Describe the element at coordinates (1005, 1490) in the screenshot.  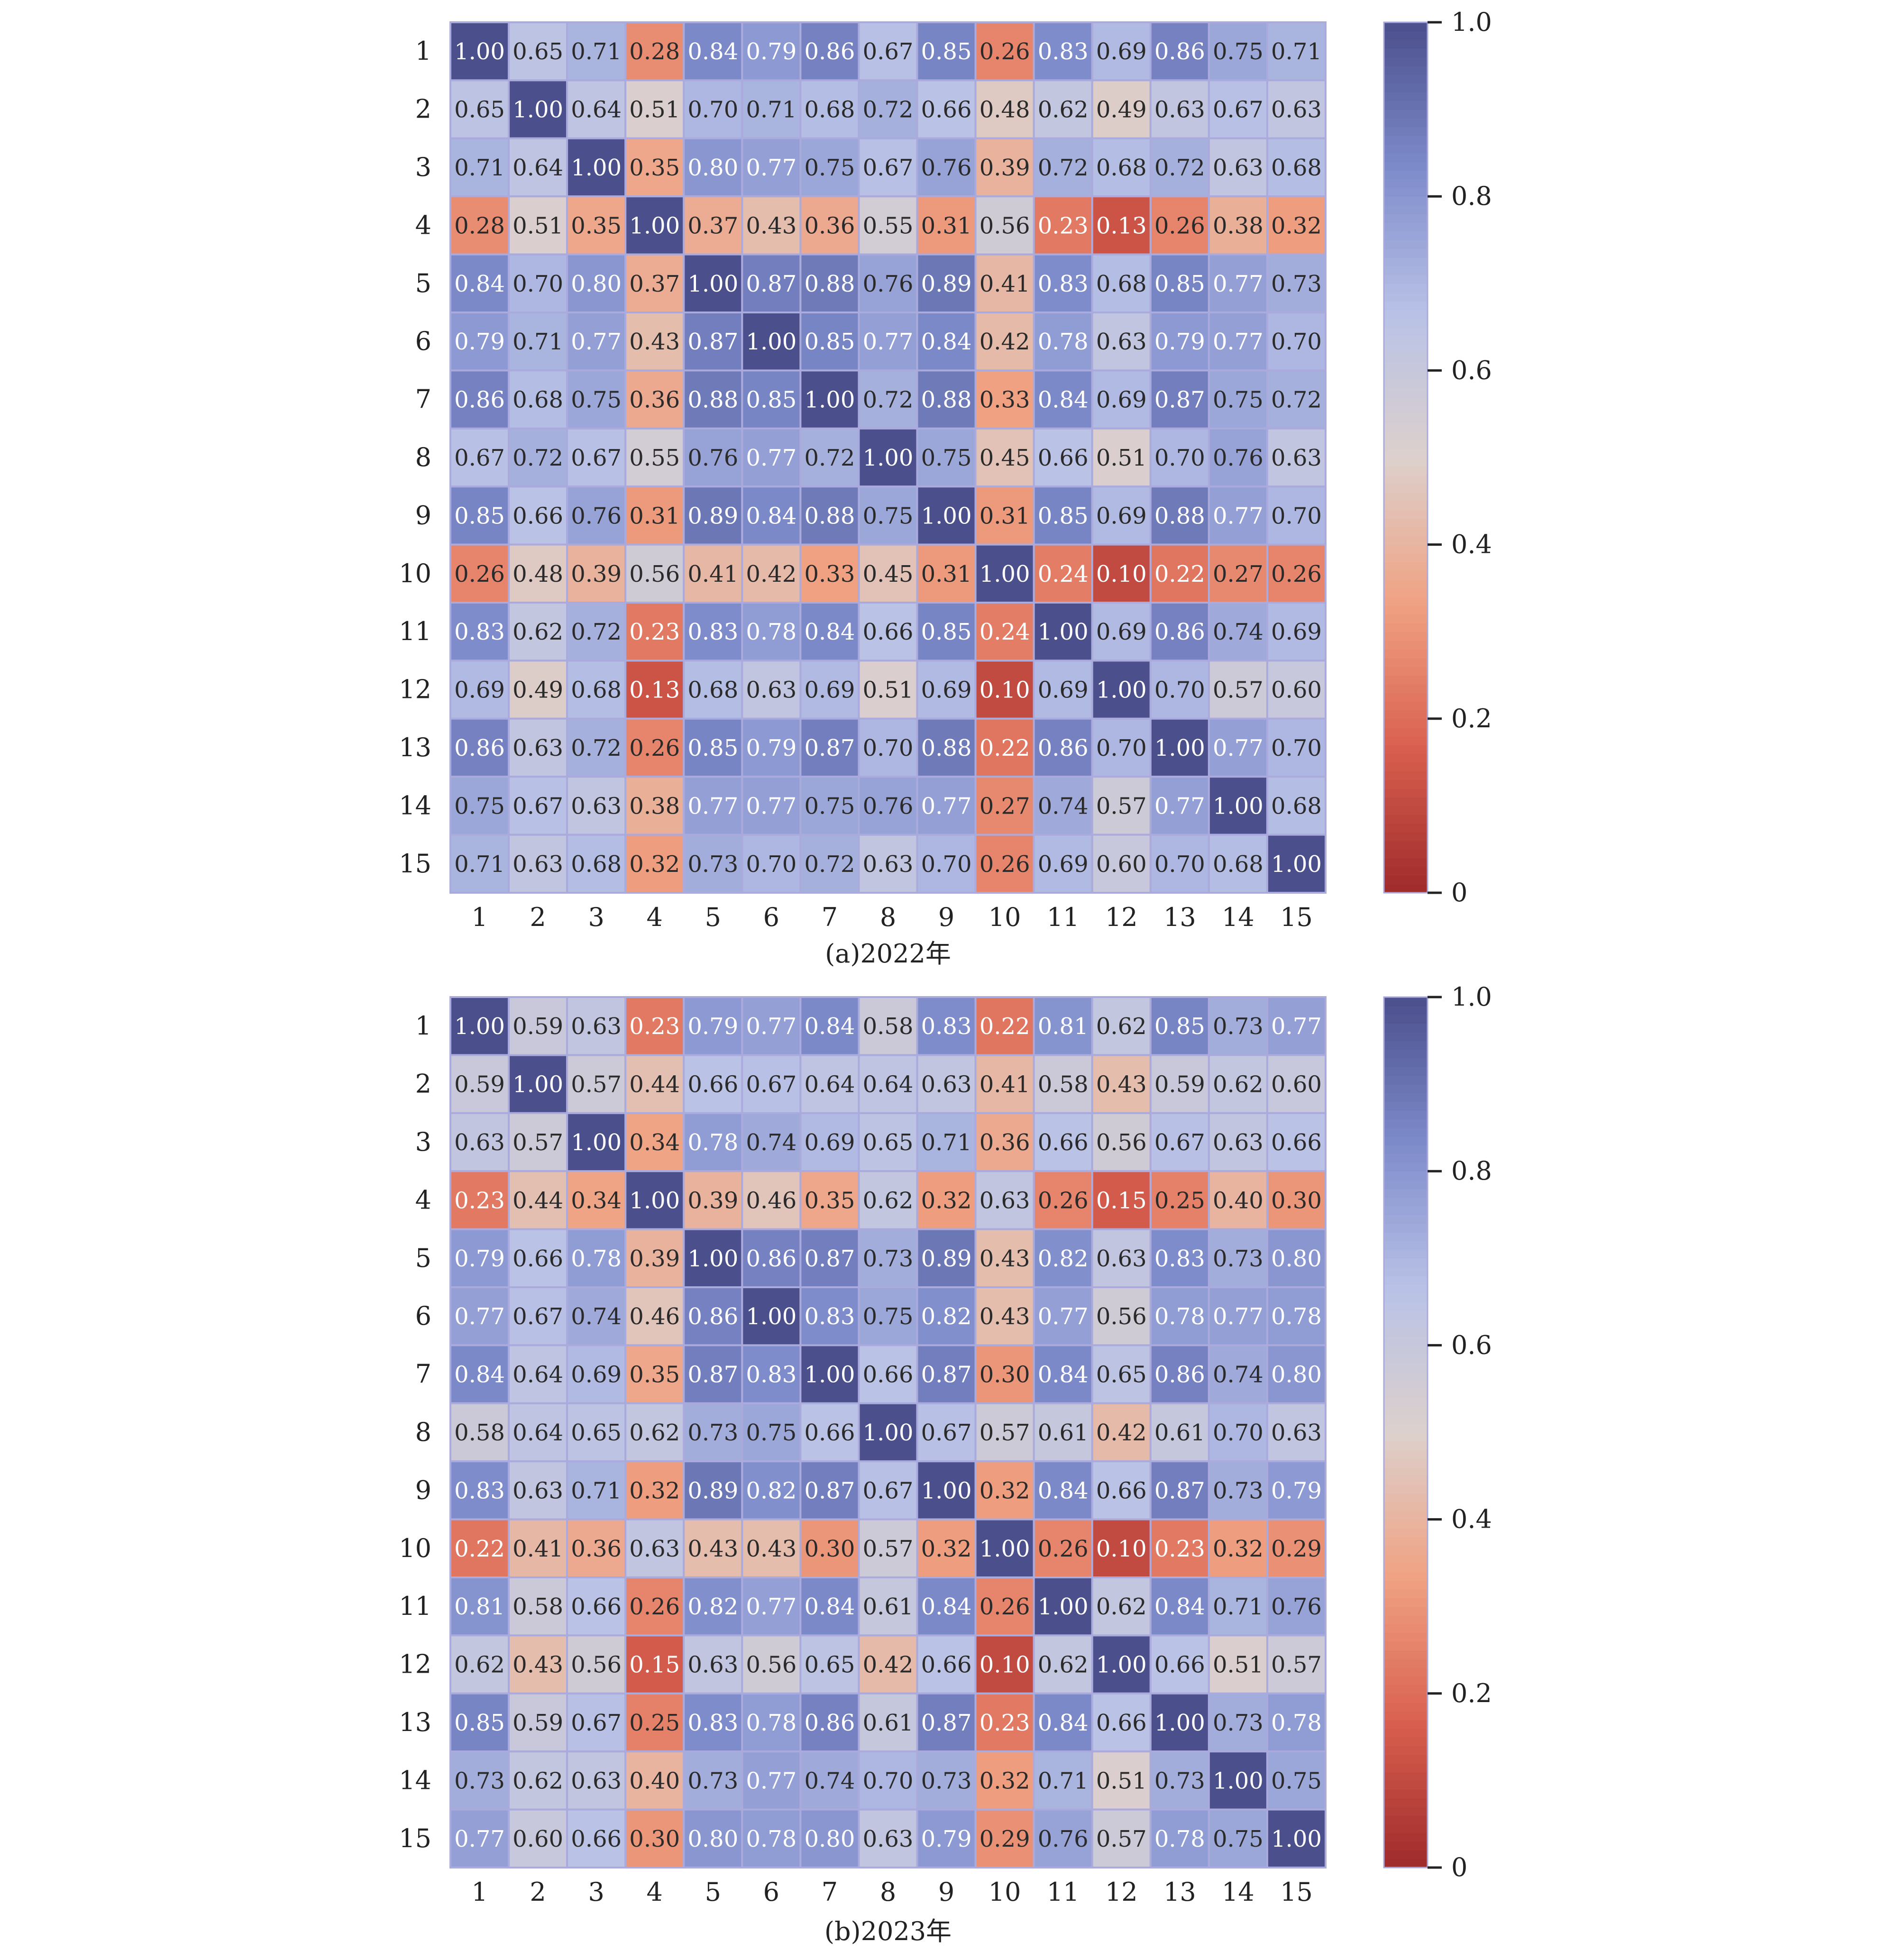
I see `cell-label: 0.32` at that location.